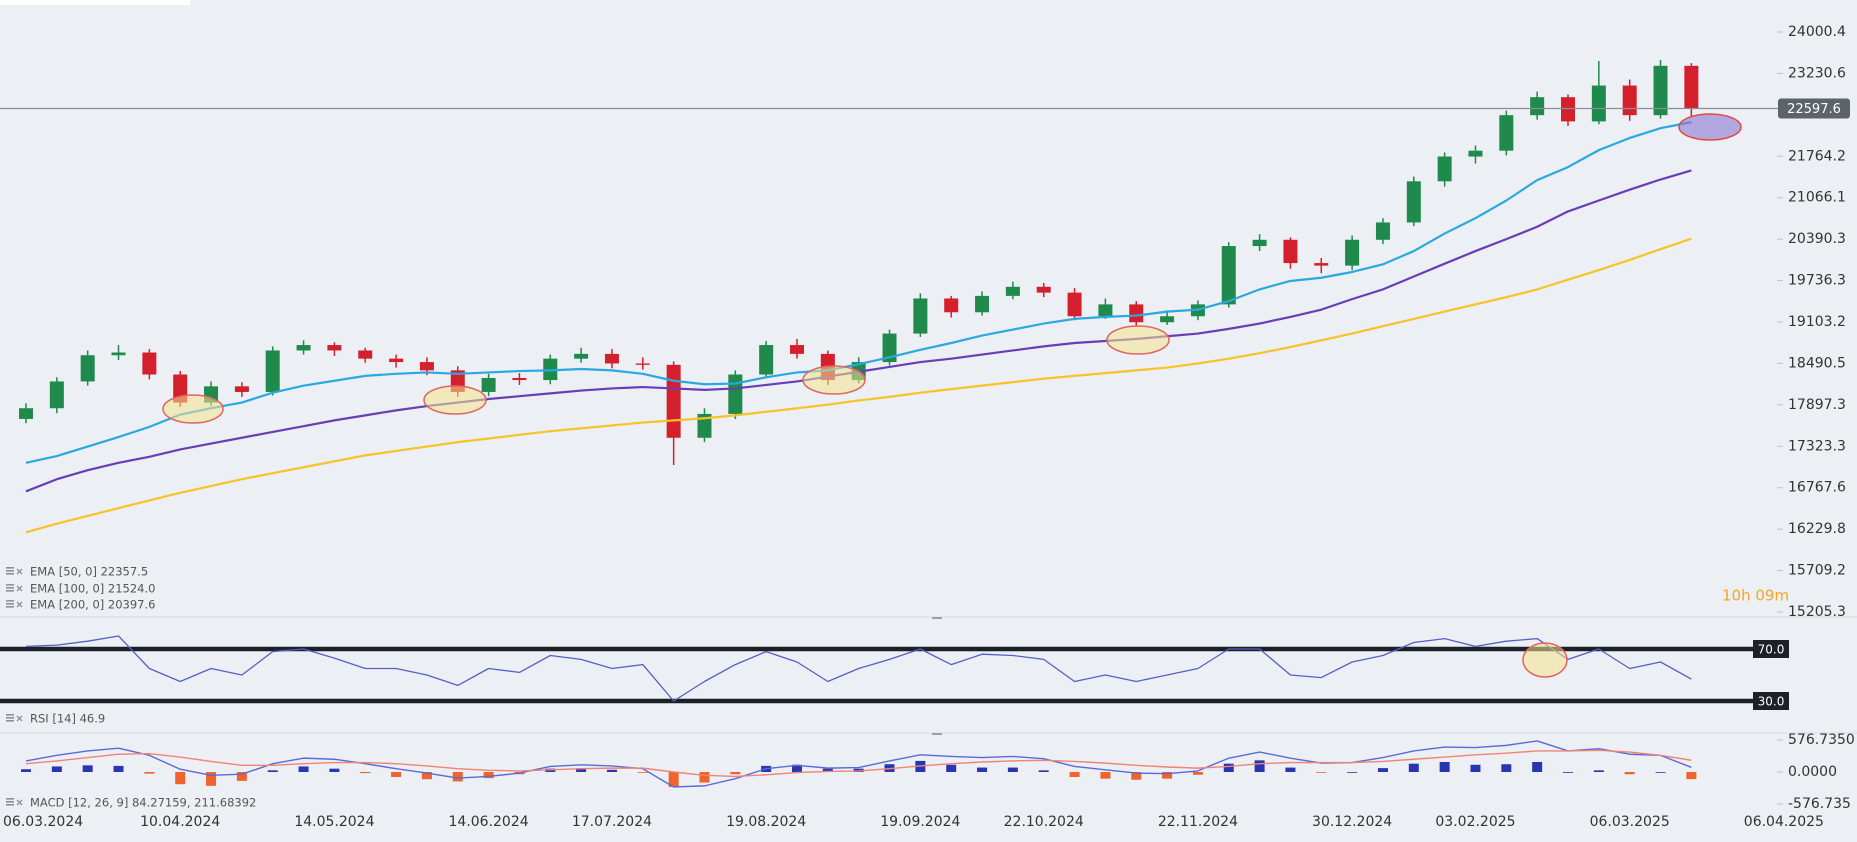  What do you see at coordinates (1755, 596) in the screenshot?
I see `countdown: 10h 09m` at bounding box center [1755, 596].